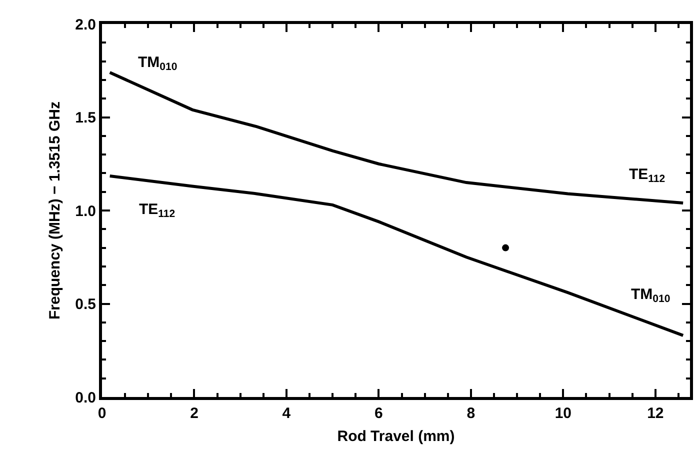 The image size is (697, 462). Describe the element at coordinates (378, 413) in the screenshot. I see `x-tick-label: 6` at that location.